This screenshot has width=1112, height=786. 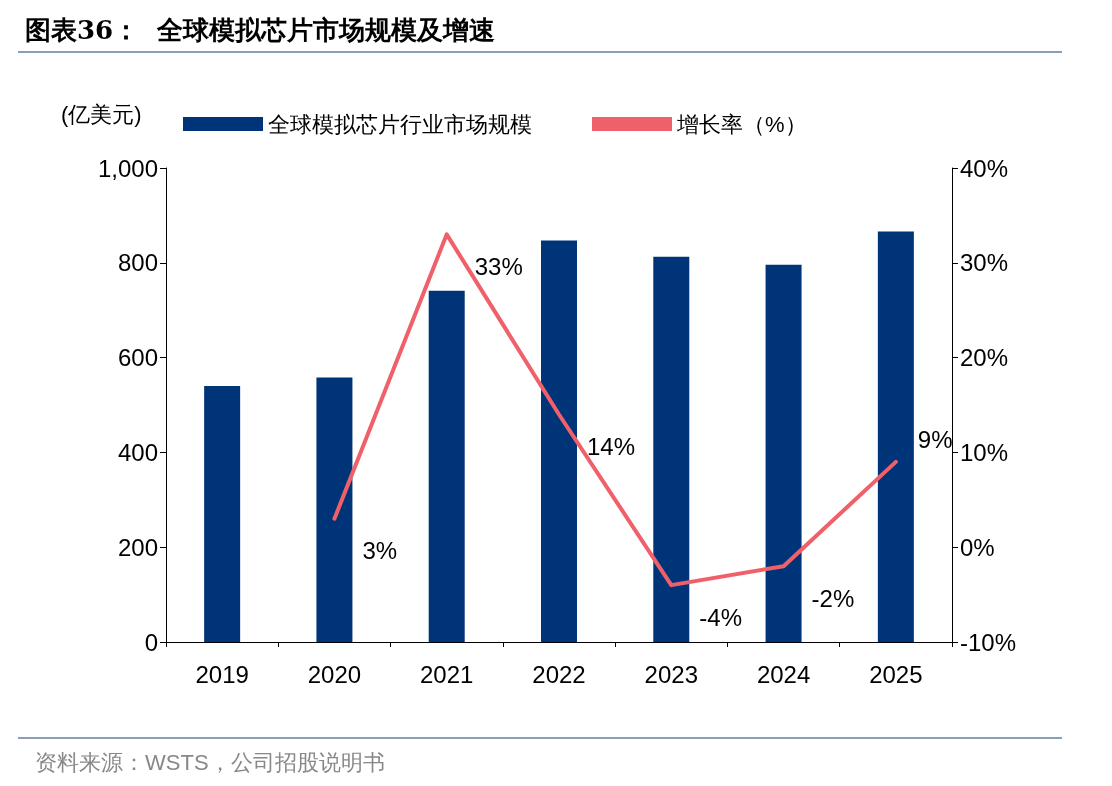 I want to click on y2-tick-label: 40%, so click(x=984, y=168).